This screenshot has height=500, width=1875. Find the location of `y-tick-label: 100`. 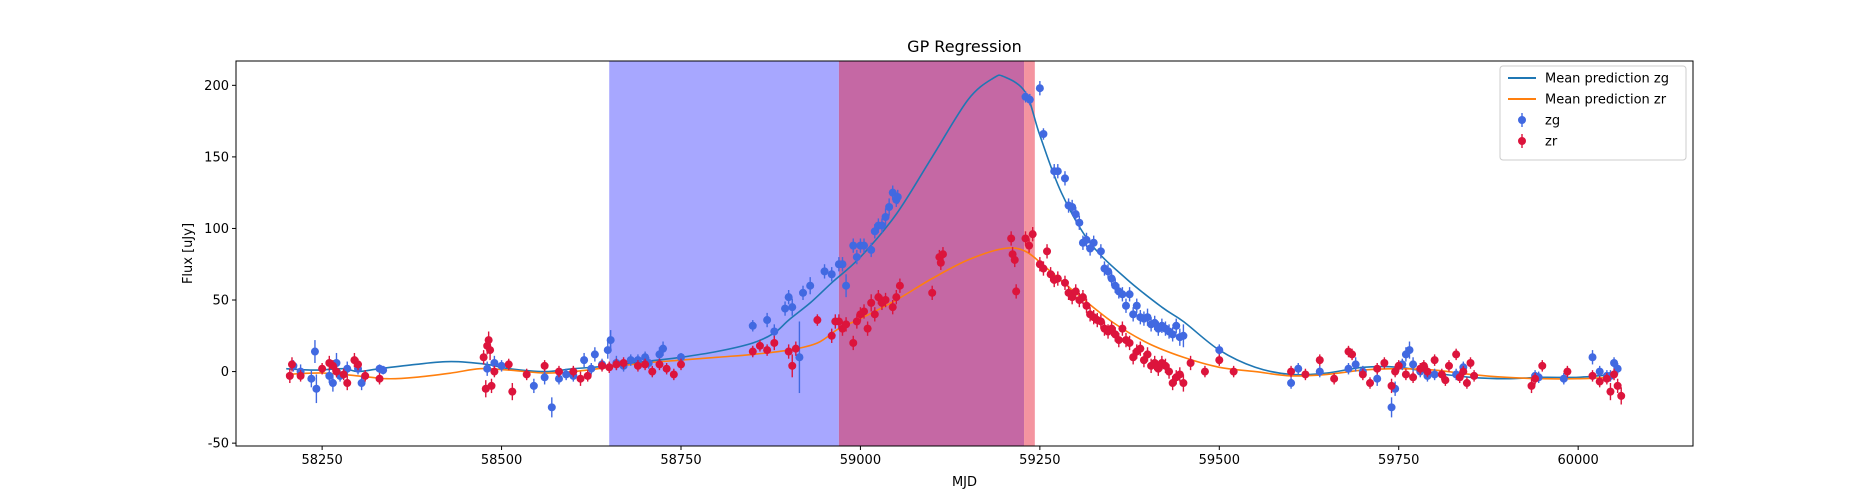

y-tick-label: 100 is located at coordinates (216, 229).